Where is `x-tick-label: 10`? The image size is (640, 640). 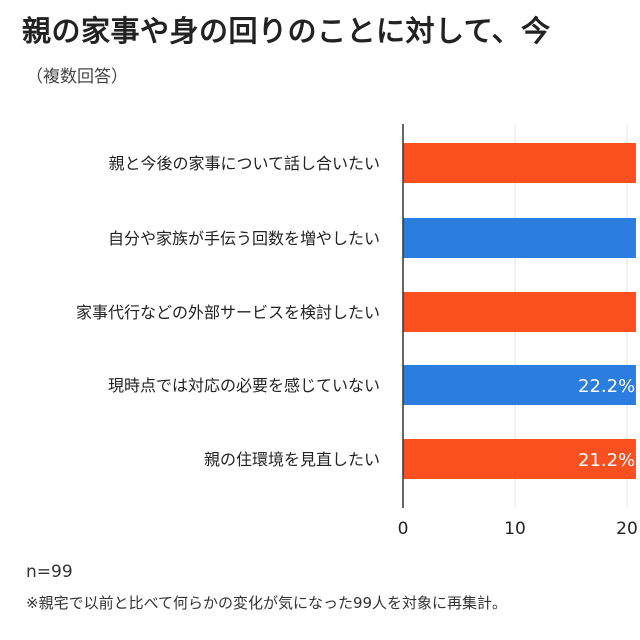
x-tick-label: 10 is located at coordinates (515, 529).